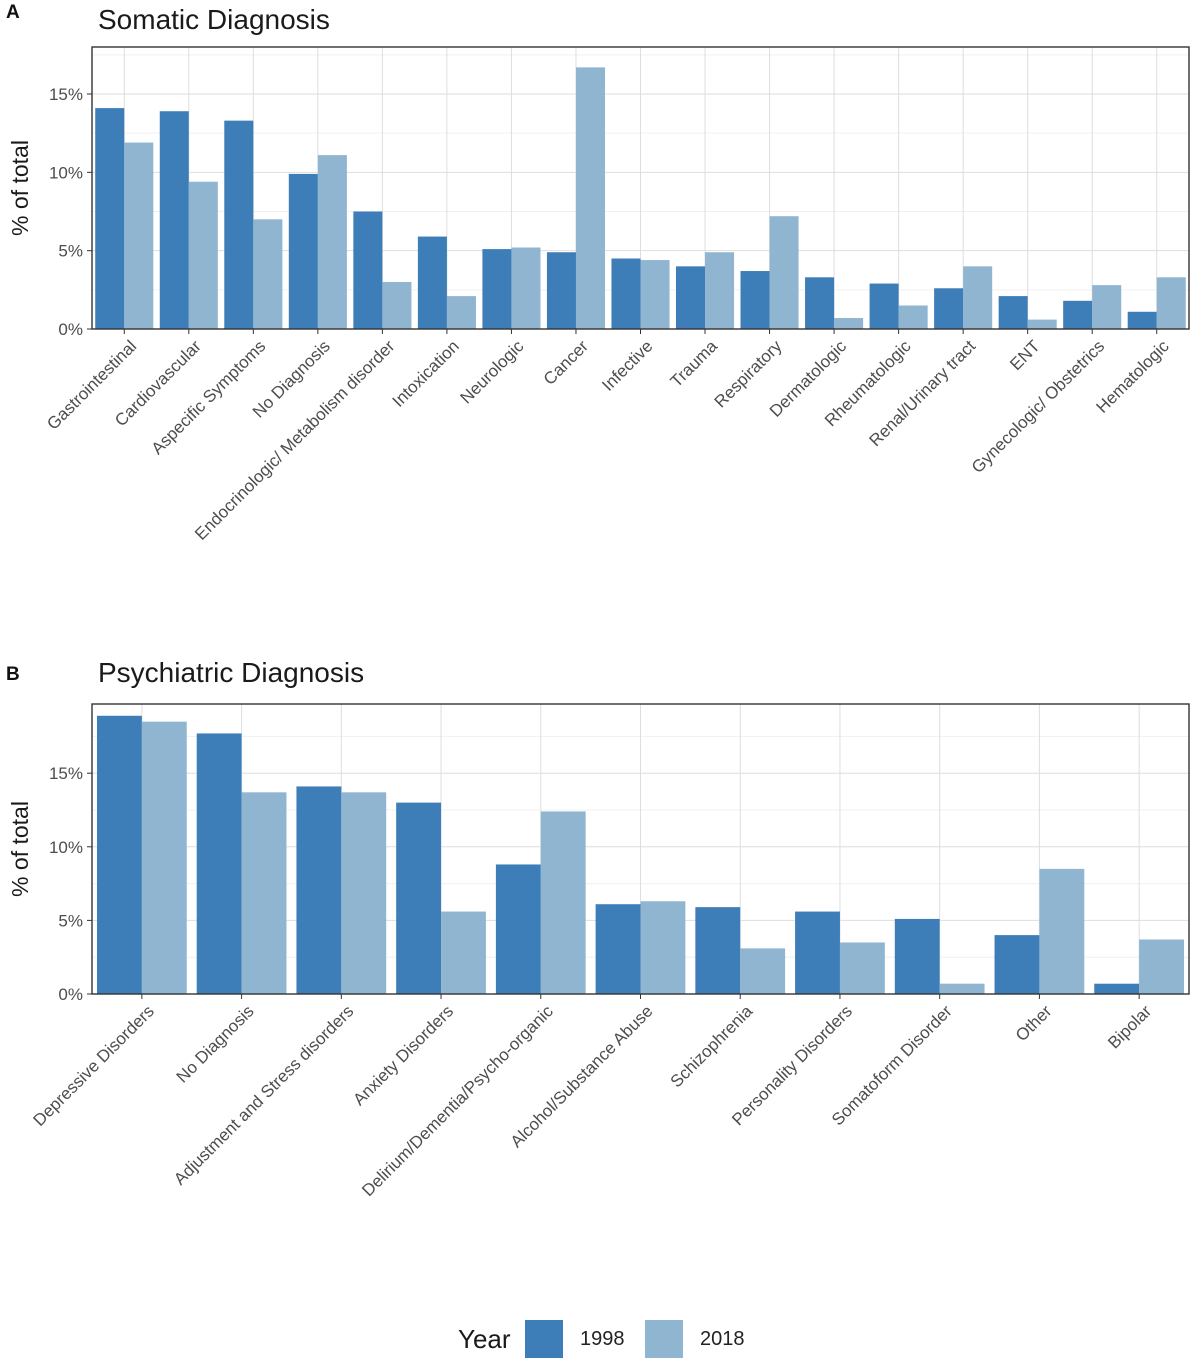  What do you see at coordinates (203, 255) in the screenshot?
I see `bar-cardiovascular-2018` at bounding box center [203, 255].